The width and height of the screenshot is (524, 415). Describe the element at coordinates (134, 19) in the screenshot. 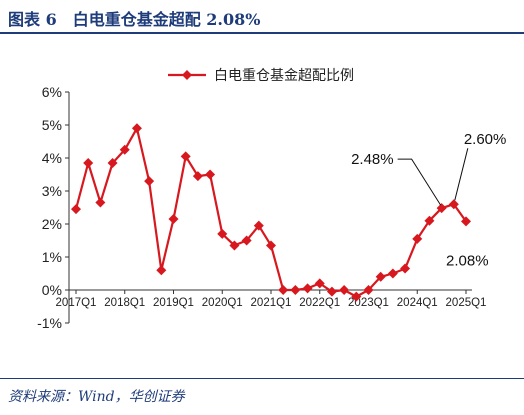

I see `figure-title: 图表 6 白电重仓基金超配 2.08%` at that location.